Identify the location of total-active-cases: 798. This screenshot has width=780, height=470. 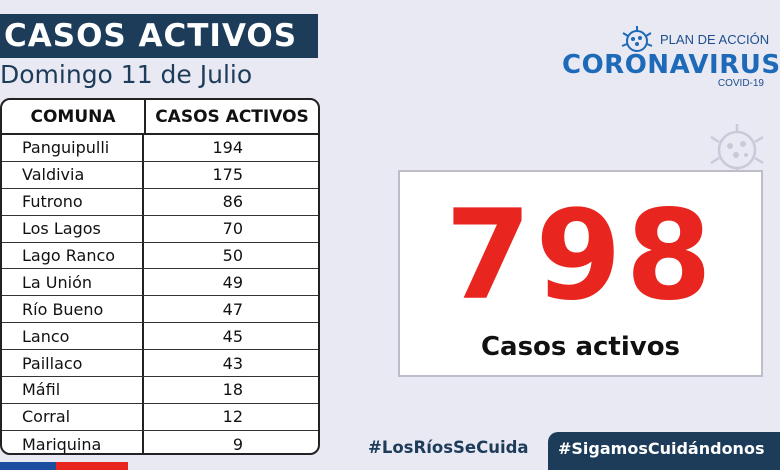
(580, 256).